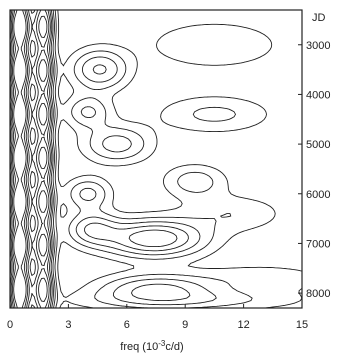 The width and height of the screenshot is (351, 353). Describe the element at coordinates (318, 46) in the screenshot. I see `y-tick-label: 3000` at that location.